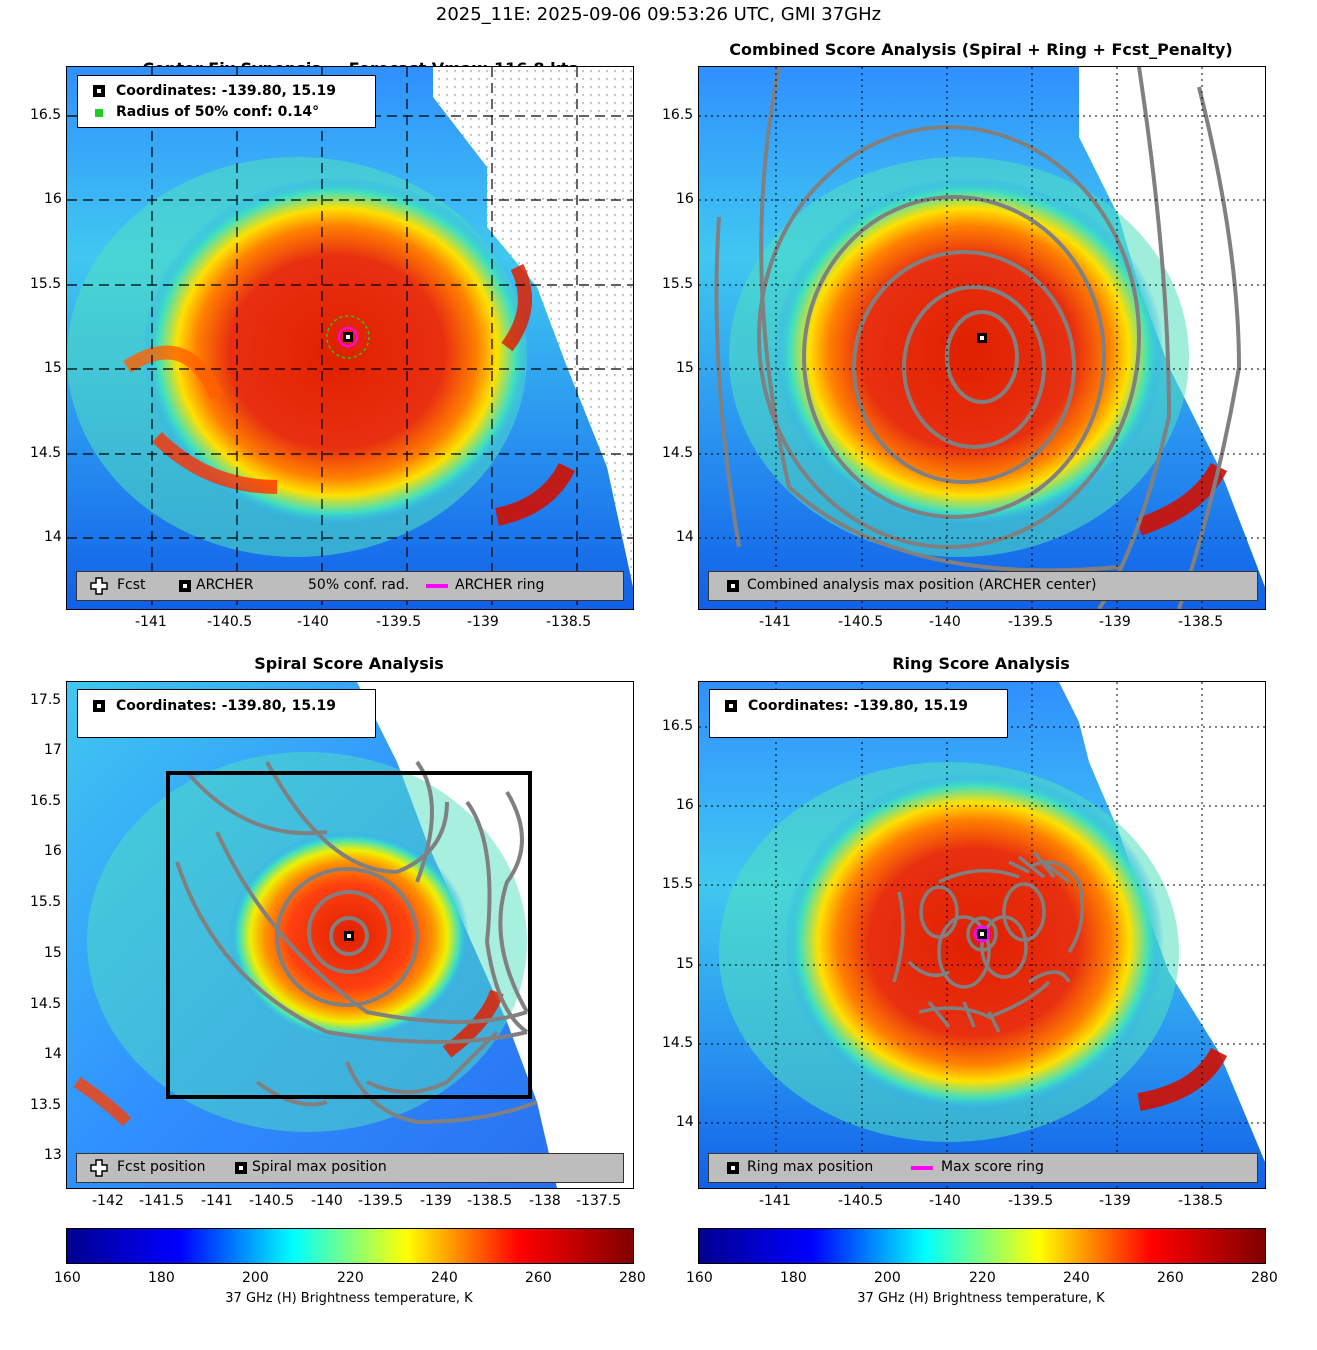  What do you see at coordinates (490, 1201) in the screenshot?
I see `spi-xtick: -138.5` at bounding box center [490, 1201].